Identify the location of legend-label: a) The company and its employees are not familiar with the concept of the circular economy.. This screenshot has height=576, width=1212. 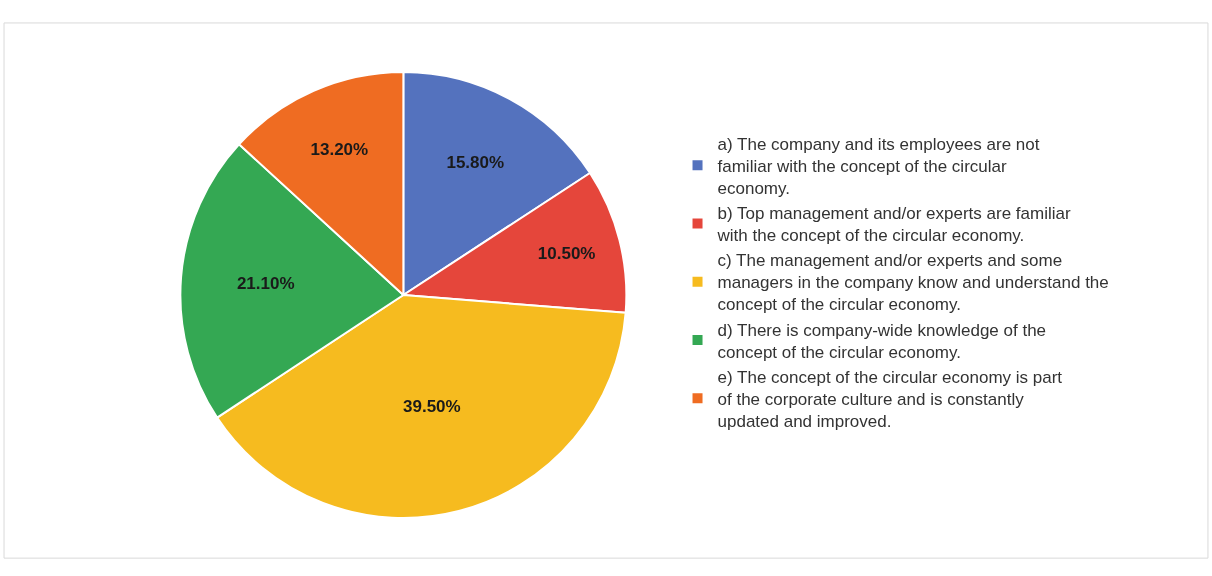
(878, 166).